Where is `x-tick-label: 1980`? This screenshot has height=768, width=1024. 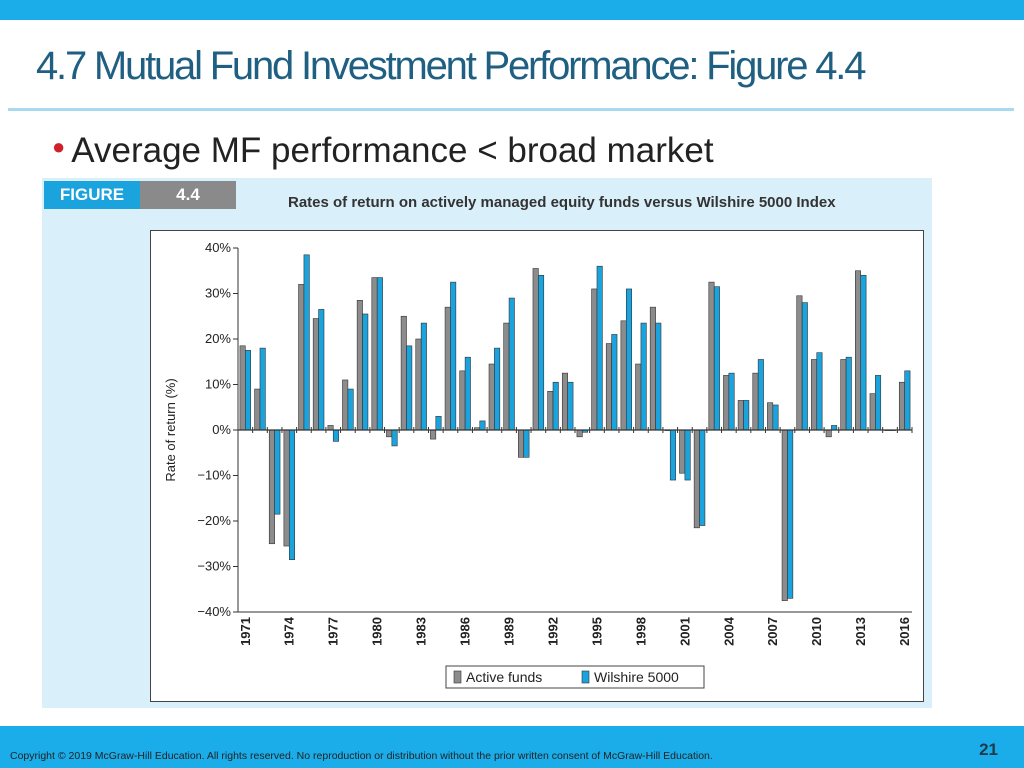
x-tick-label: 1980 is located at coordinates (377, 631).